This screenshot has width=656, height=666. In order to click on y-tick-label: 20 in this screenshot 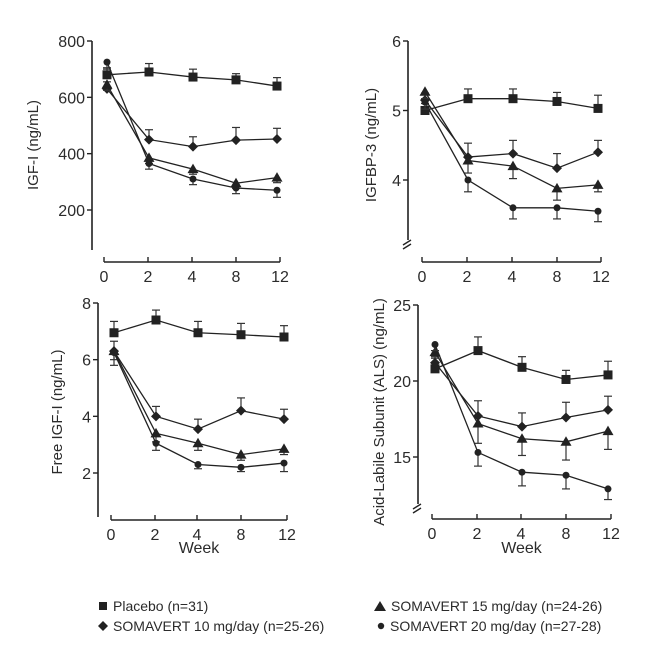, I will do `click(402, 382)`.